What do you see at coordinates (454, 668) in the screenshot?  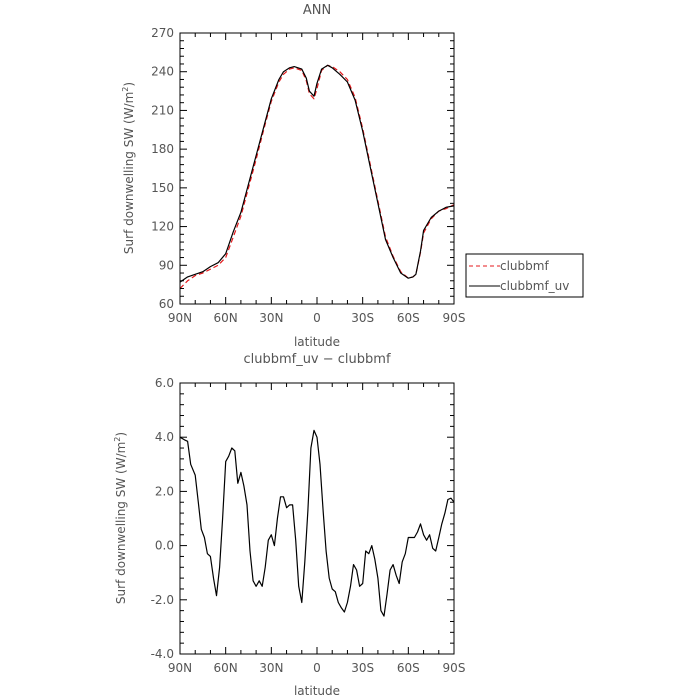 I see `bottom-x-tick-label: 90S` at bounding box center [454, 668].